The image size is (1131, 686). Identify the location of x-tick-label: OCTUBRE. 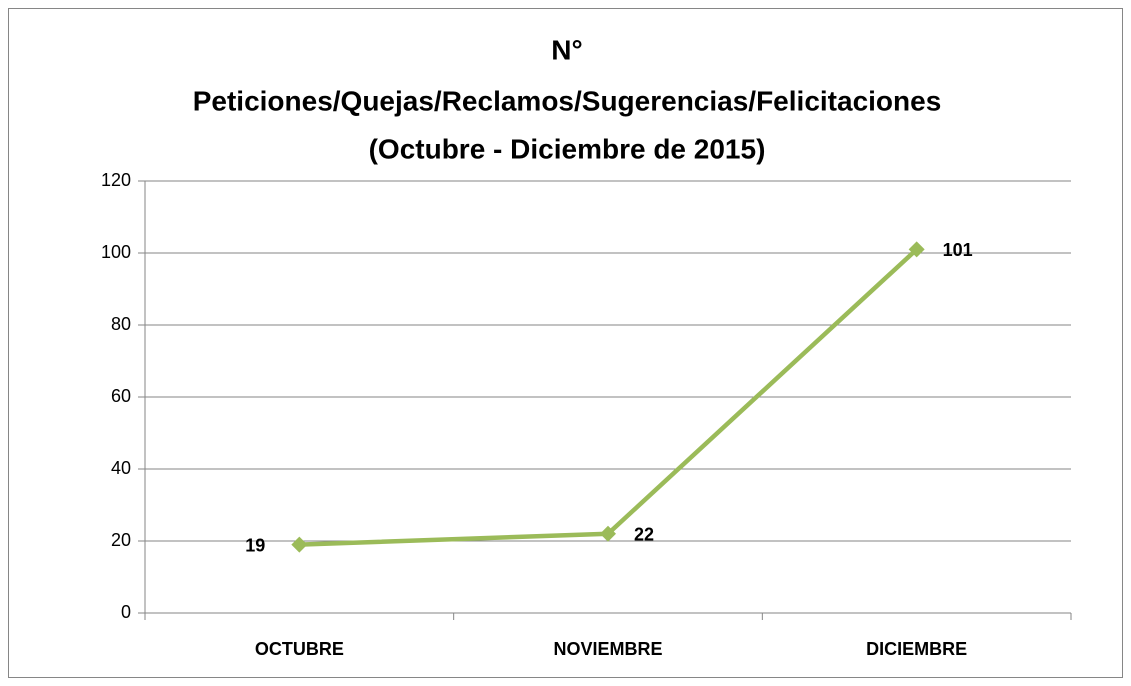
(299, 649).